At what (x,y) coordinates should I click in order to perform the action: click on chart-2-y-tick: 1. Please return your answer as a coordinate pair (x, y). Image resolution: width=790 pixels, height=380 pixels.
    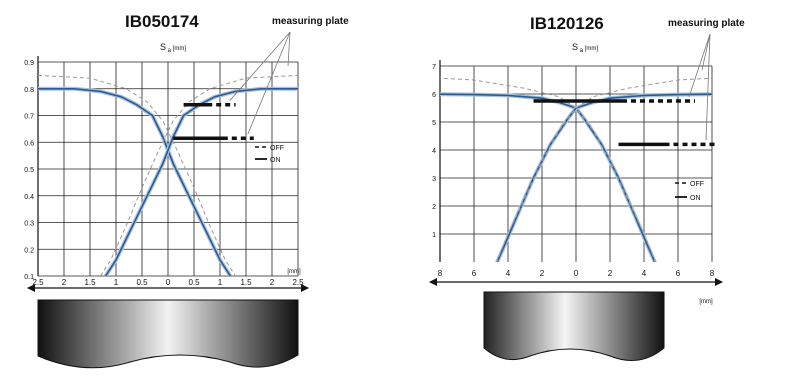
    Looking at the image, I should click on (434, 235).